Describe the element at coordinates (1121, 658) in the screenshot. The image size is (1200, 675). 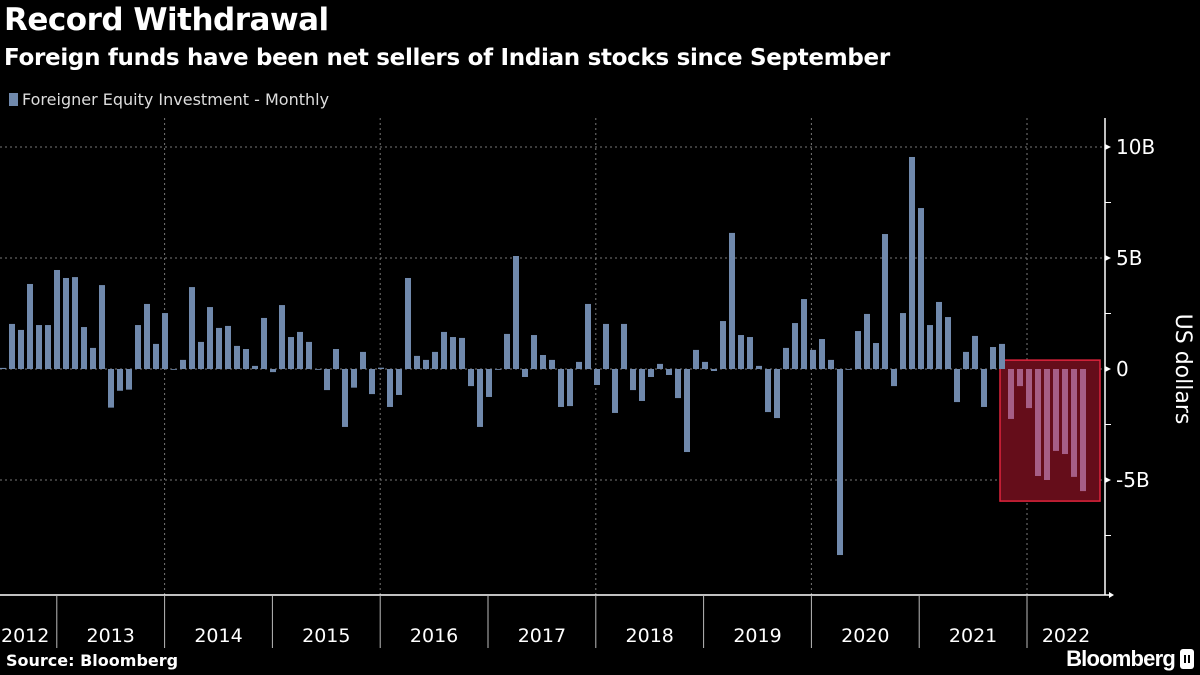
I see `brand-text: Bloomberg` at that location.